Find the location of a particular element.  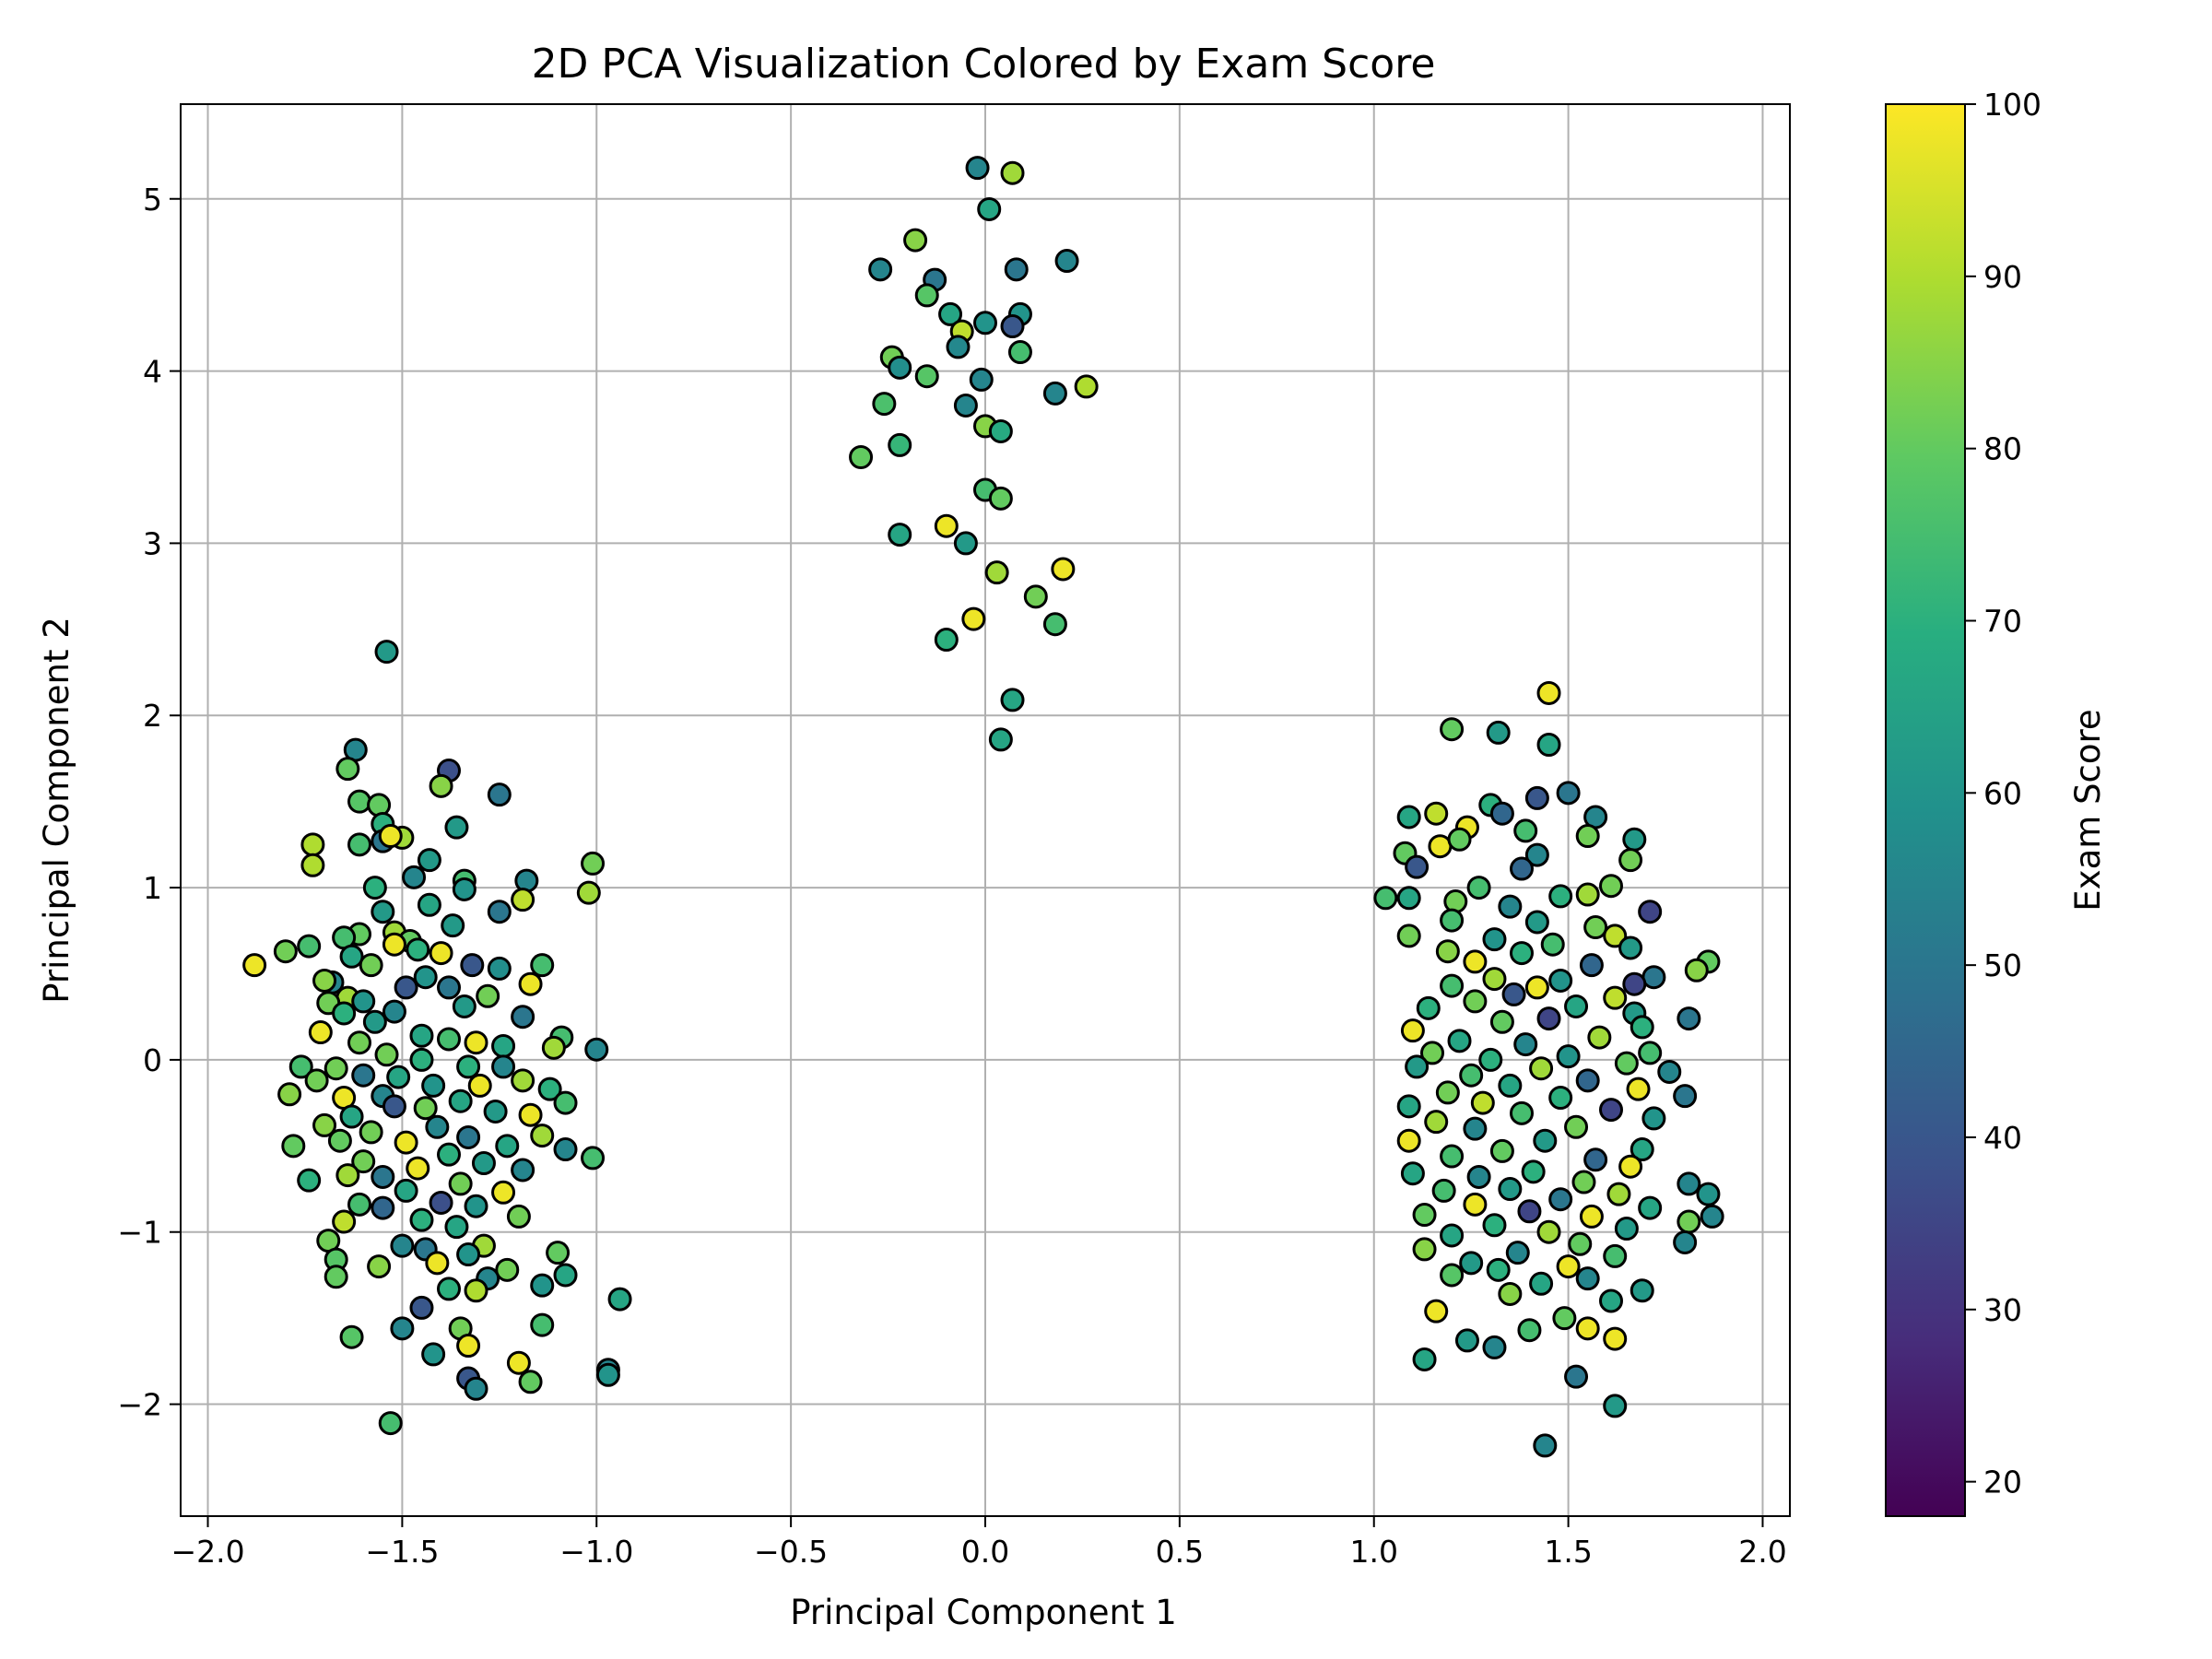

y-tick-label: −2 is located at coordinates (139, 1405).